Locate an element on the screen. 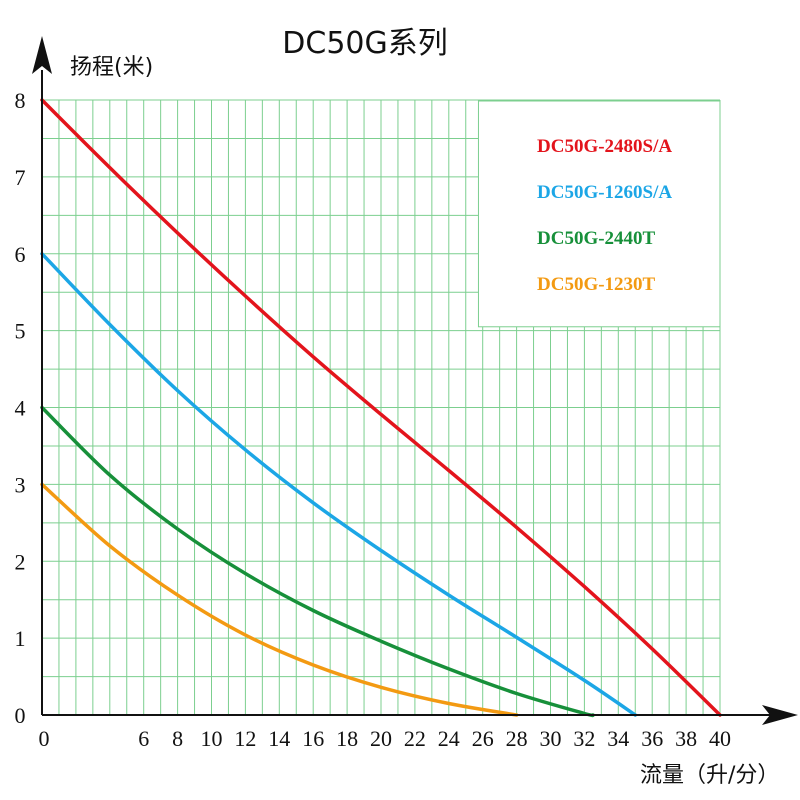 The height and width of the screenshot is (800, 800). x-tick-label: 38 is located at coordinates (686, 738).